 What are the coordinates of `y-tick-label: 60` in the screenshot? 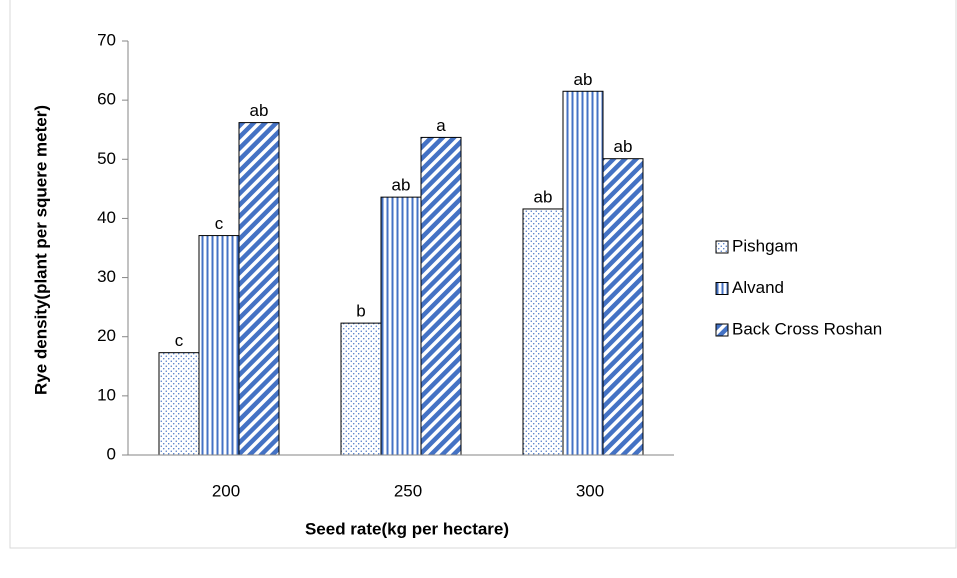 It's located at (106, 99).